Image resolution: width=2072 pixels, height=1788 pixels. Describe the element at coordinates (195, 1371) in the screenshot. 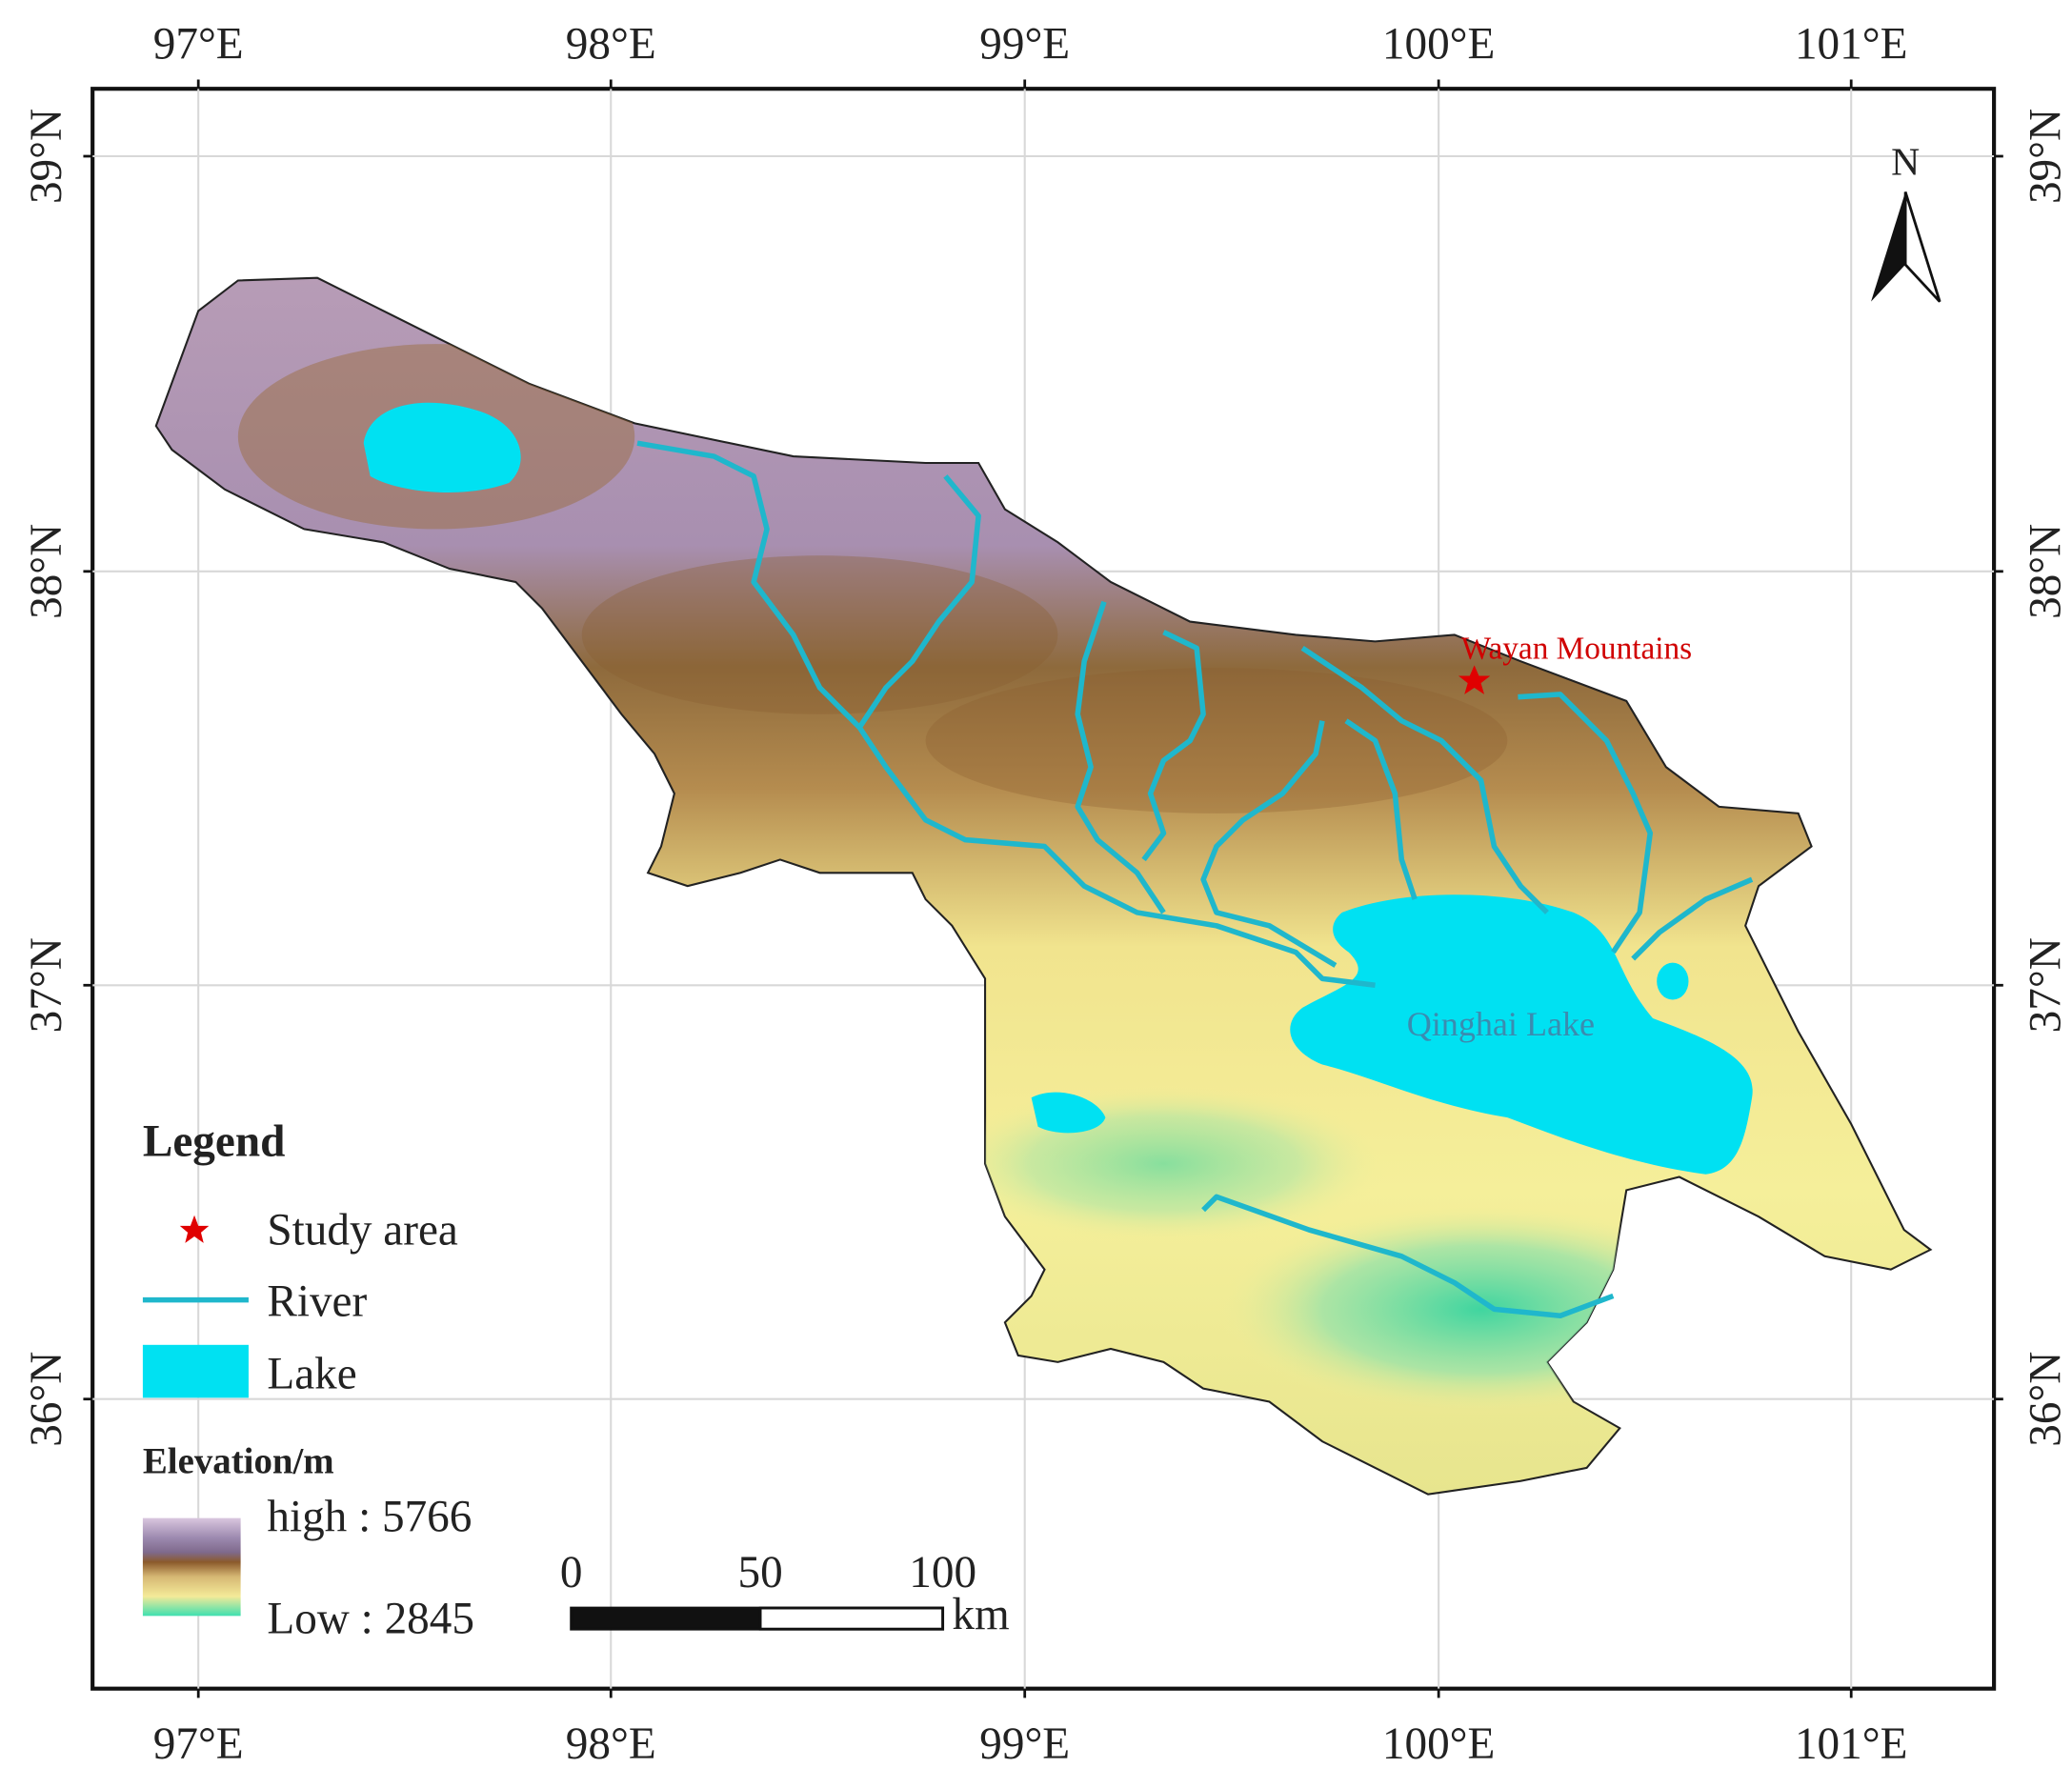

I see `legend-lake` at that location.